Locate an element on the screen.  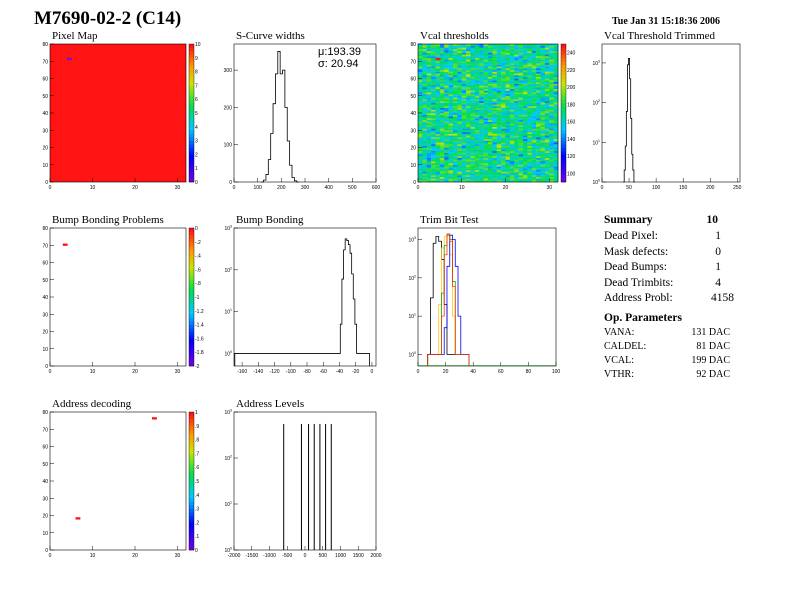
x-tick-label: -1500 is located at coordinates (251, 556).